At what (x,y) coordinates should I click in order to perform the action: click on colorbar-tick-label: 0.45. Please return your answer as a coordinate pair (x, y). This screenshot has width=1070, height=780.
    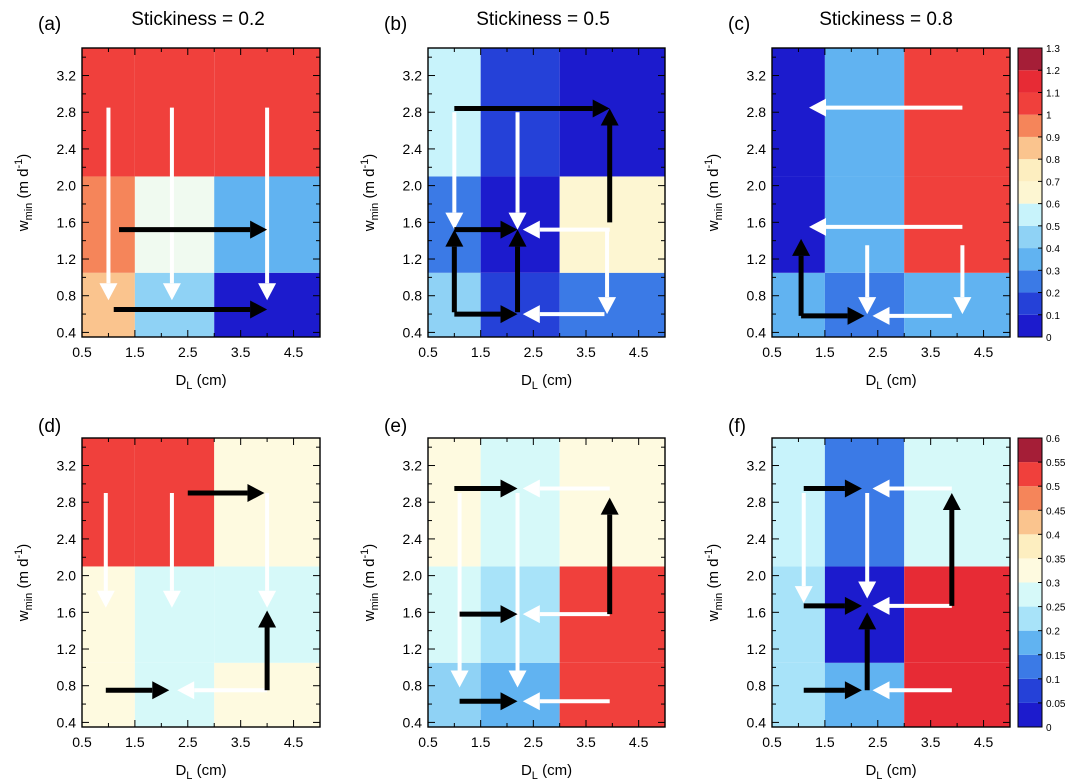
    Looking at the image, I should click on (1056, 511).